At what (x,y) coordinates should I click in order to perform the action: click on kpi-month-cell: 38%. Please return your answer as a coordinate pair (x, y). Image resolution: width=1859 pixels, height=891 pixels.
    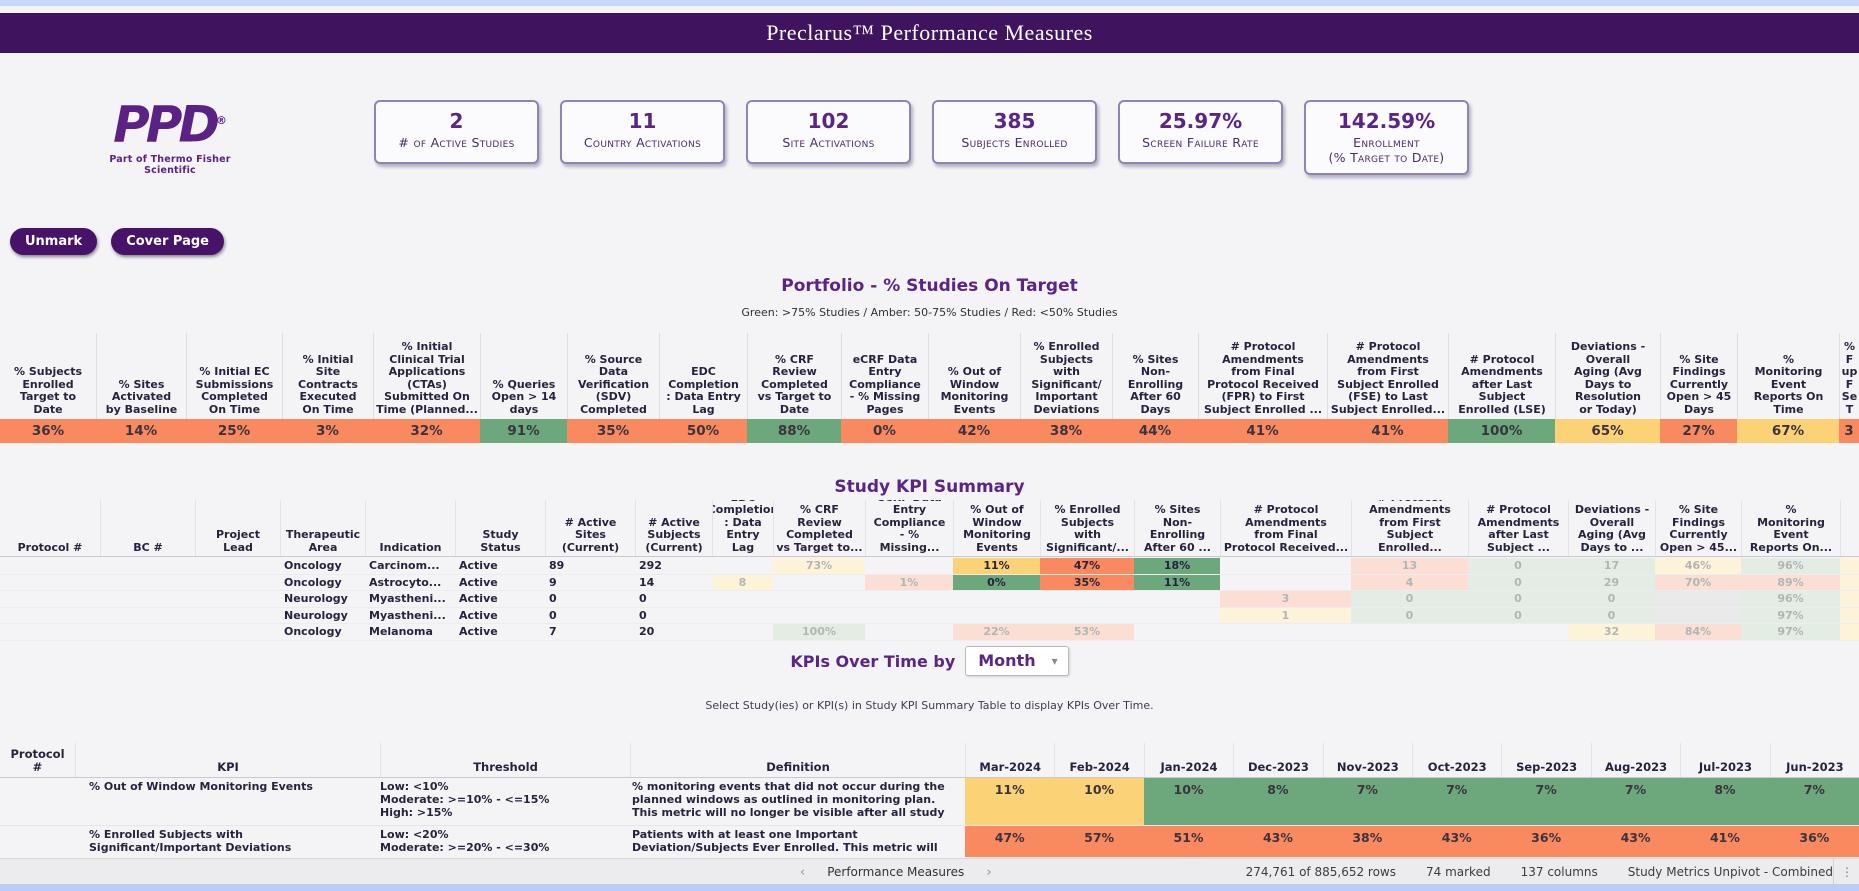
    Looking at the image, I should click on (1367, 841).